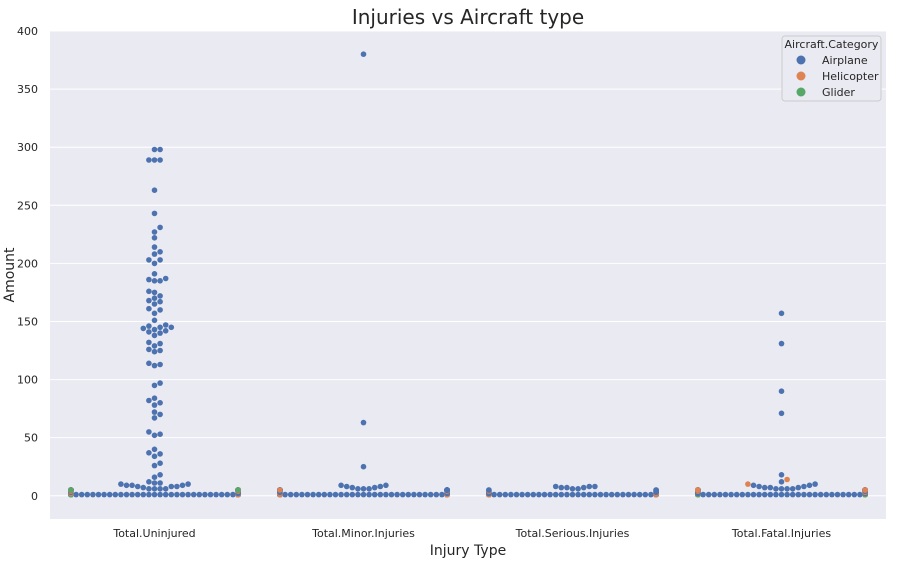 The height and width of the screenshot is (564, 901). I want to click on x-tick-label: Total.Uninjured, so click(153, 533).